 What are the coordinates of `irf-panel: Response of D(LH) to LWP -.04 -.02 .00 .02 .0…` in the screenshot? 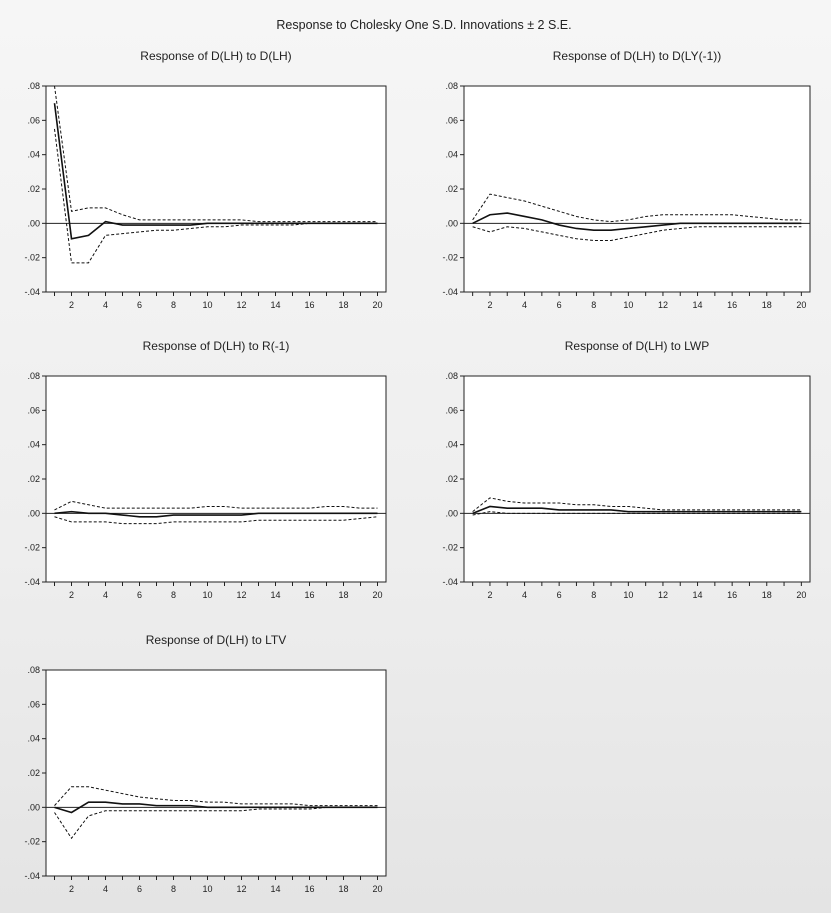 It's located at (626, 469).